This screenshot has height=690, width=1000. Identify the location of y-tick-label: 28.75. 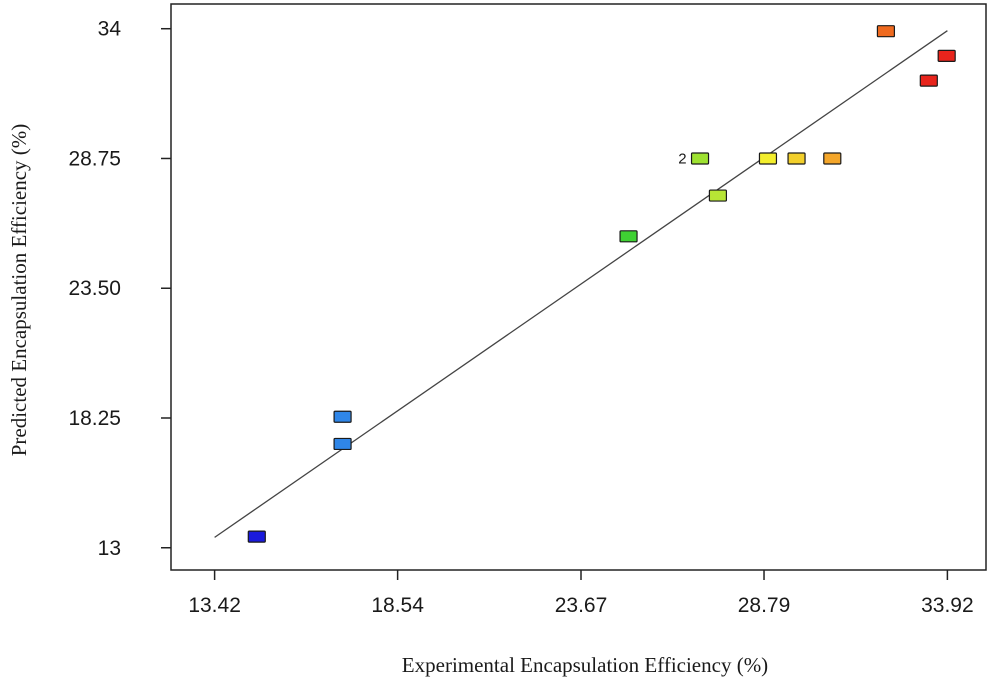
(94, 158).